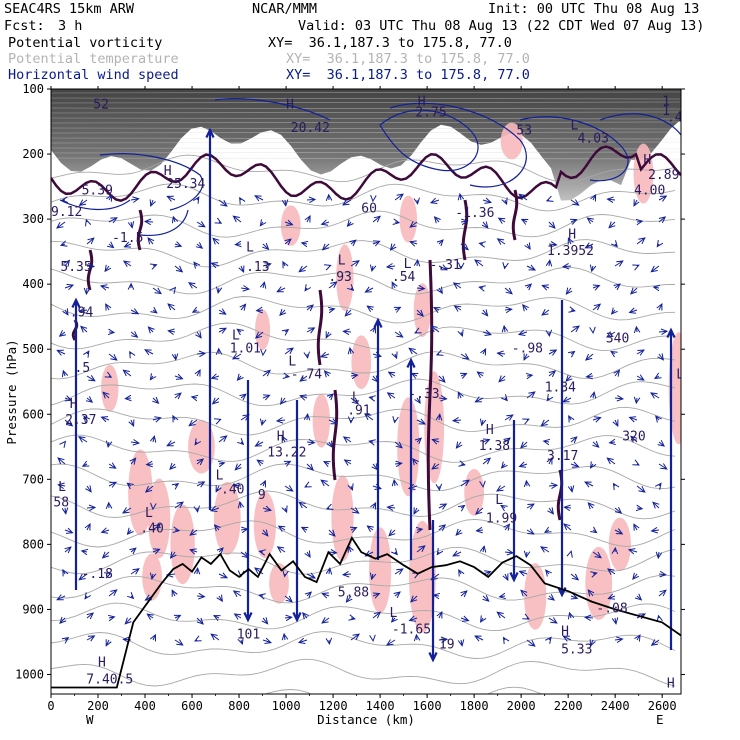  What do you see at coordinates (423, 394) in the screenshot?
I see `contour-label: -.33` at bounding box center [423, 394].